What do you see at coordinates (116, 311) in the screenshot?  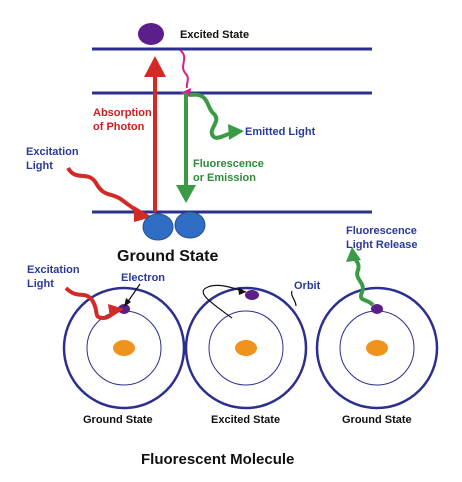 I see `excitation-light-arrowhead-bottom` at bounding box center [116, 311].